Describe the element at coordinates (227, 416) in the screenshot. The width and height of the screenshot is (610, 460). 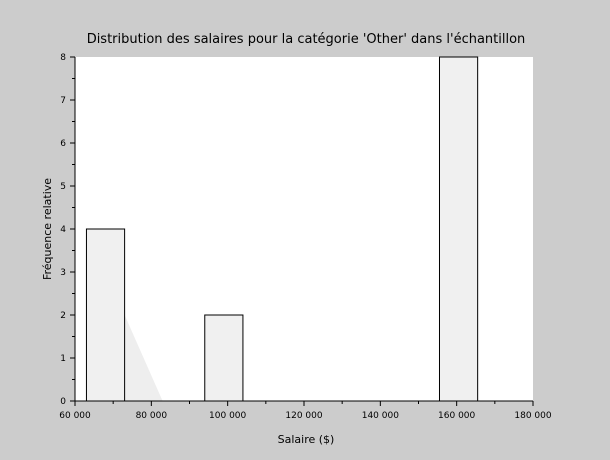
I see `x-tick-label: 100 000` at that location.